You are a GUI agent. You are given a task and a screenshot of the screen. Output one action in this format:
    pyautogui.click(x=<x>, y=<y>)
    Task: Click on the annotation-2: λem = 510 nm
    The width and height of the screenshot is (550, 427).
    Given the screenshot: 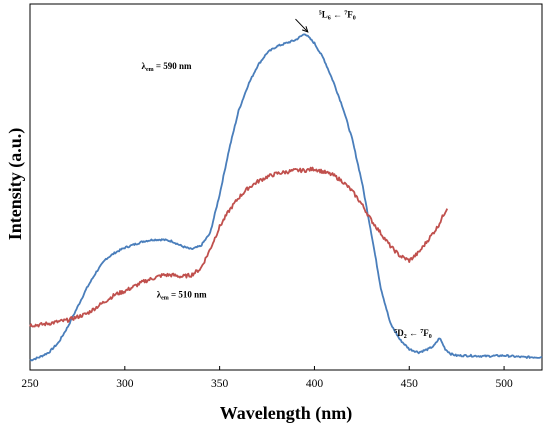 What is the action you would take?
    pyautogui.click(x=182, y=296)
    